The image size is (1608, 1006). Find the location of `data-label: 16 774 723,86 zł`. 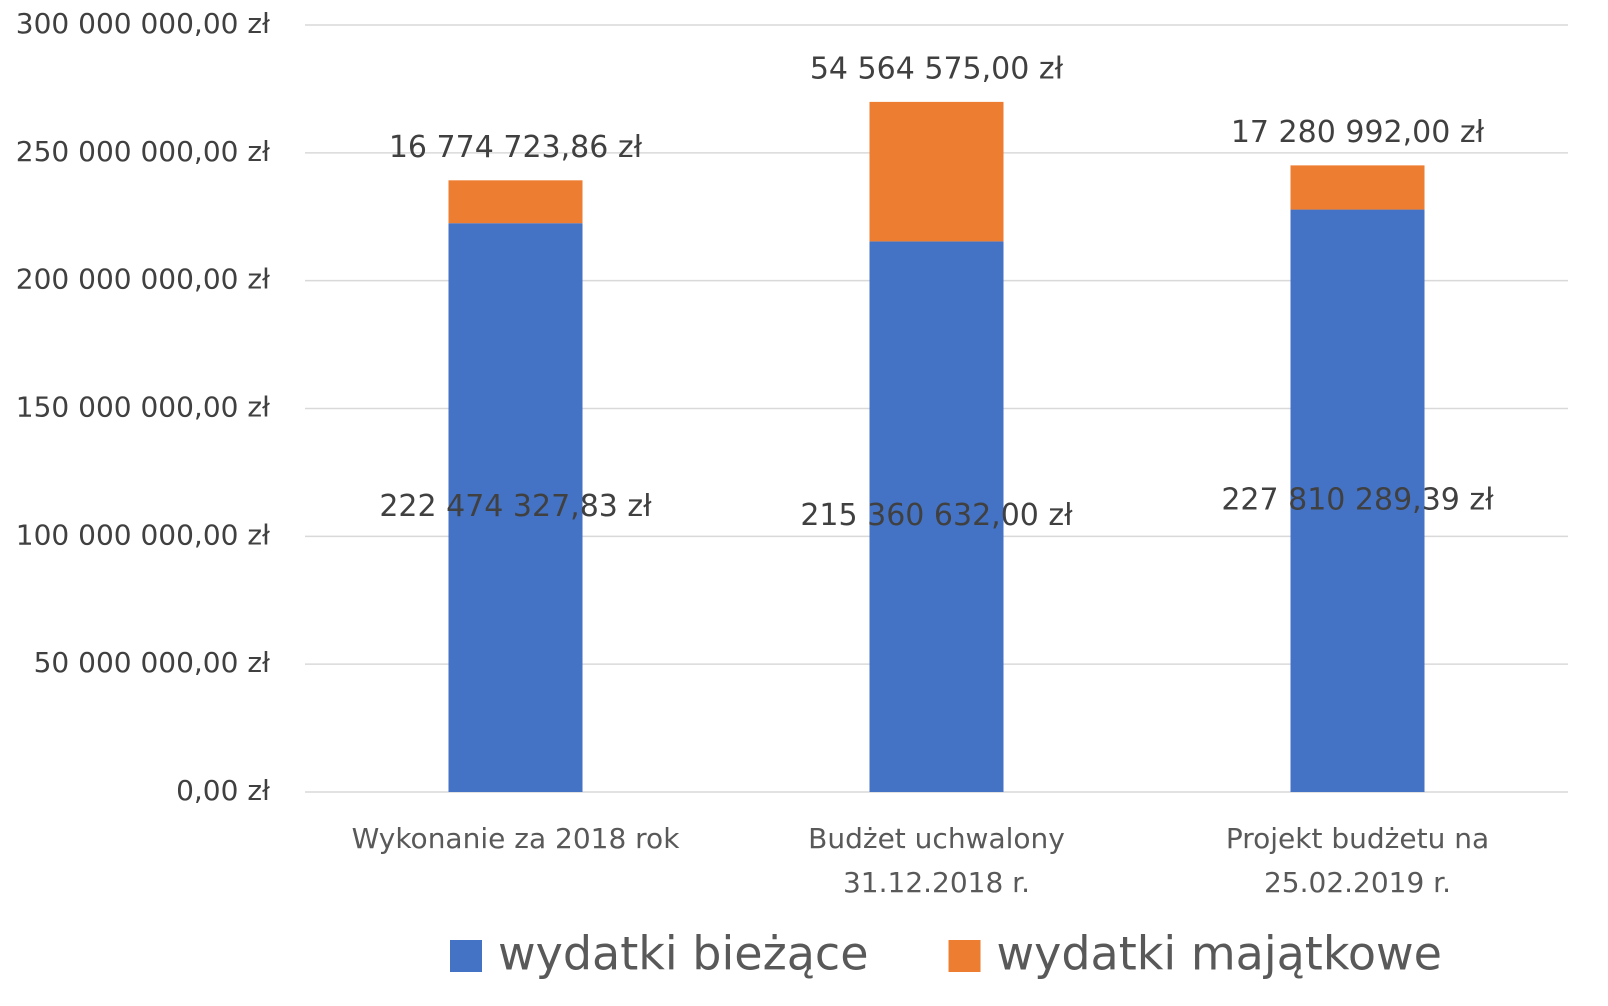

data-label: 16 774 723,86 zł is located at coordinates (516, 147).